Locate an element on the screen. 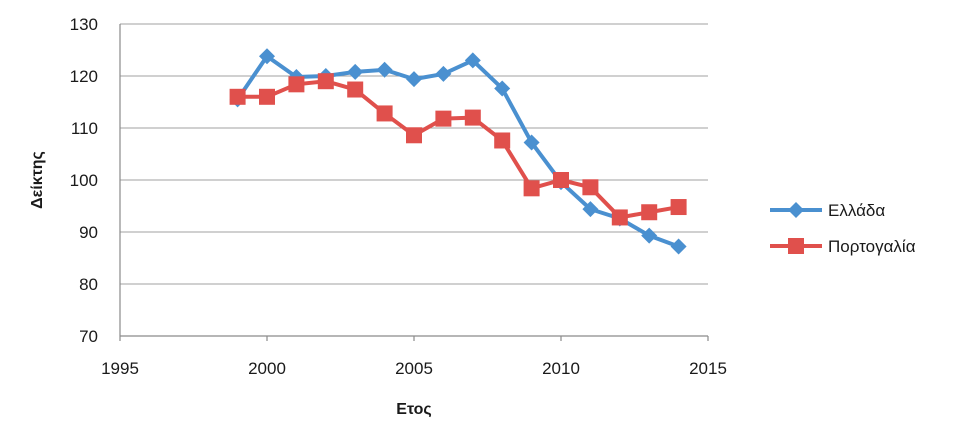 This screenshot has height=428, width=968. x-axis-title: Ετος is located at coordinates (413, 409).